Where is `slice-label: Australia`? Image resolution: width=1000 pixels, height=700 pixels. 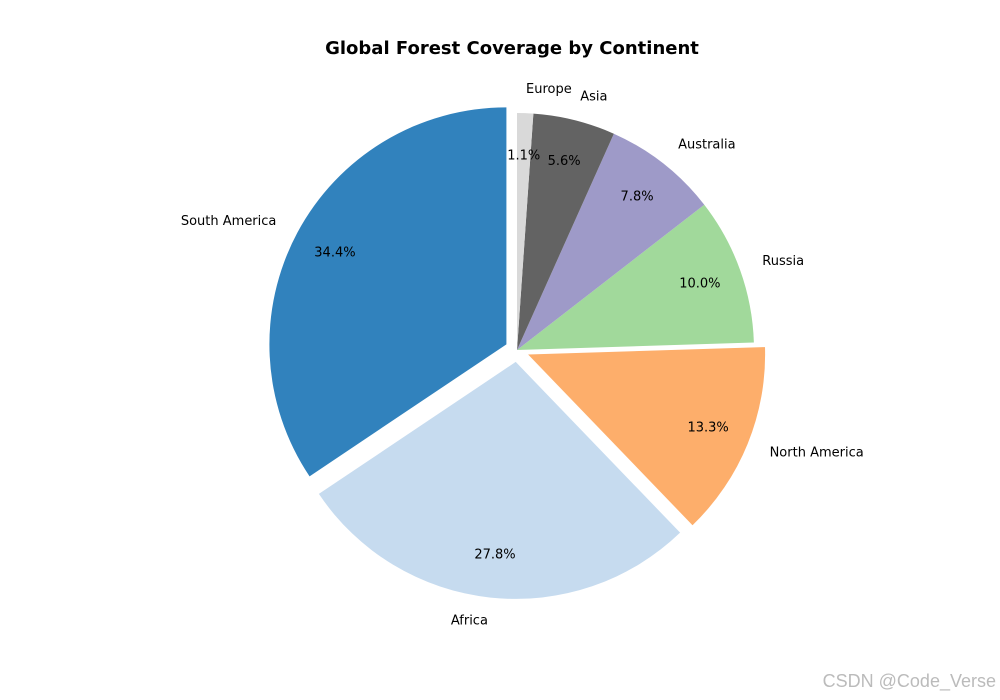
slice-label: Australia is located at coordinates (707, 145).